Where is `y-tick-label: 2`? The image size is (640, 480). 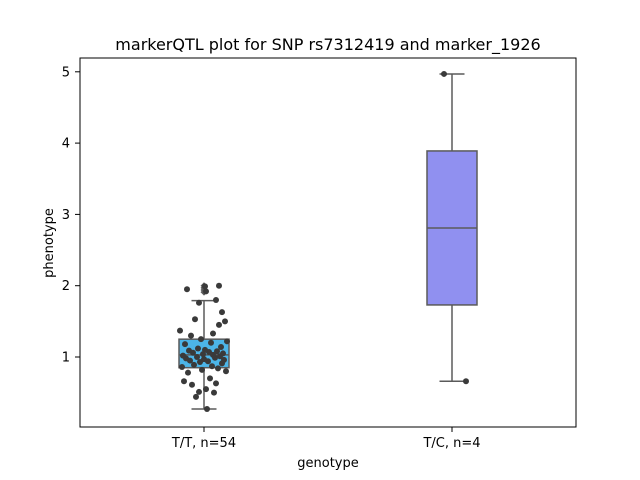 y-tick-label: 2 is located at coordinates (66, 286).